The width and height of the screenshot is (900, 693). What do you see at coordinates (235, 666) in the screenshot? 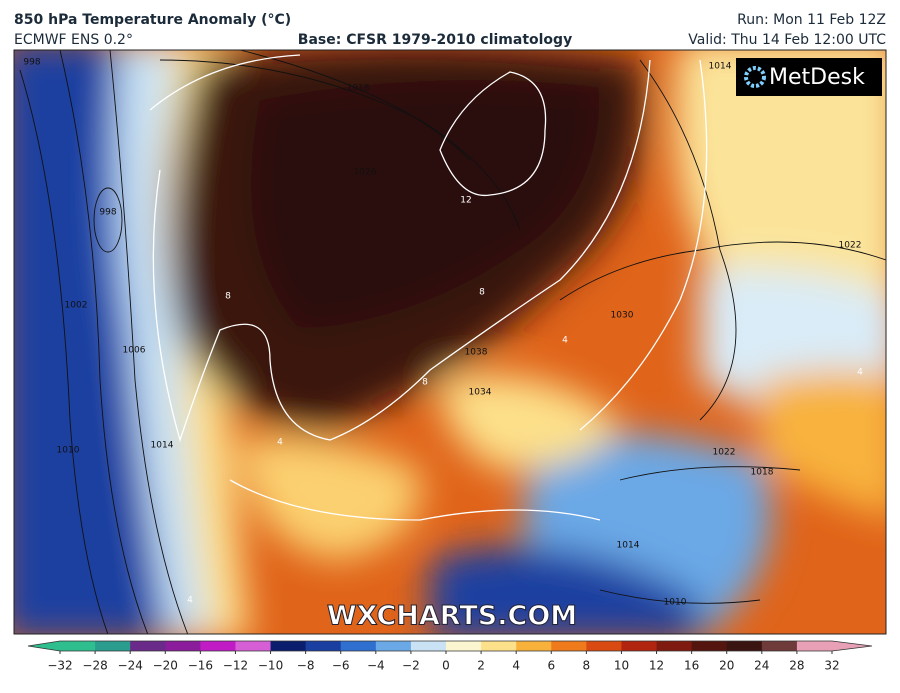
I see `colorbar-tick-label: −12` at bounding box center [235, 666].